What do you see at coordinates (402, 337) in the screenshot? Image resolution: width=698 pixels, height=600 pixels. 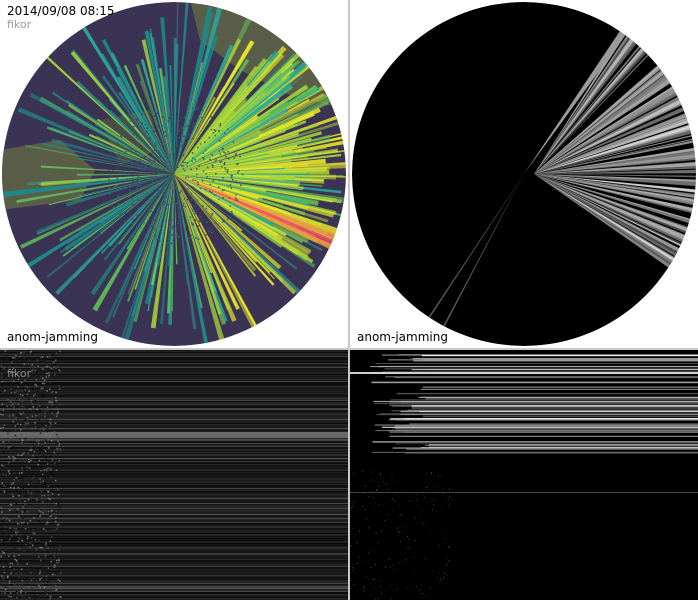 I see `panel-label-anom-jamming-2: anom-jamming` at bounding box center [402, 337].